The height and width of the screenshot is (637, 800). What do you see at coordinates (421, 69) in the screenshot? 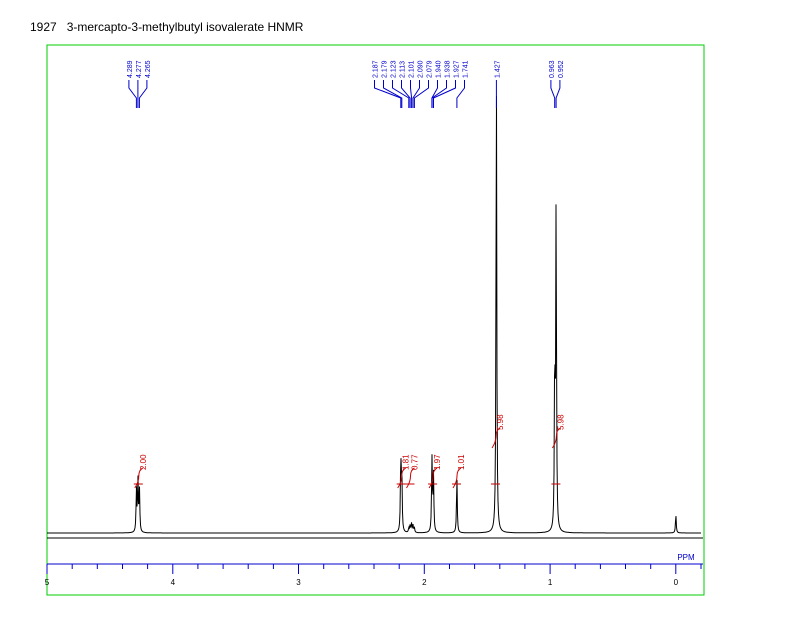
I see `peak-label: 2.090` at bounding box center [421, 69].